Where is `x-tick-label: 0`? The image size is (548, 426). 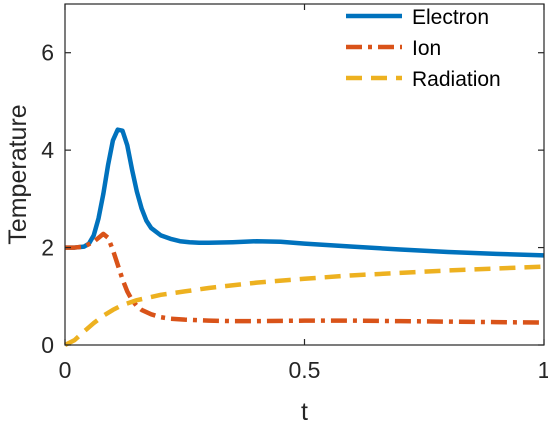 x-tick-label: 0 is located at coordinates (65, 370).